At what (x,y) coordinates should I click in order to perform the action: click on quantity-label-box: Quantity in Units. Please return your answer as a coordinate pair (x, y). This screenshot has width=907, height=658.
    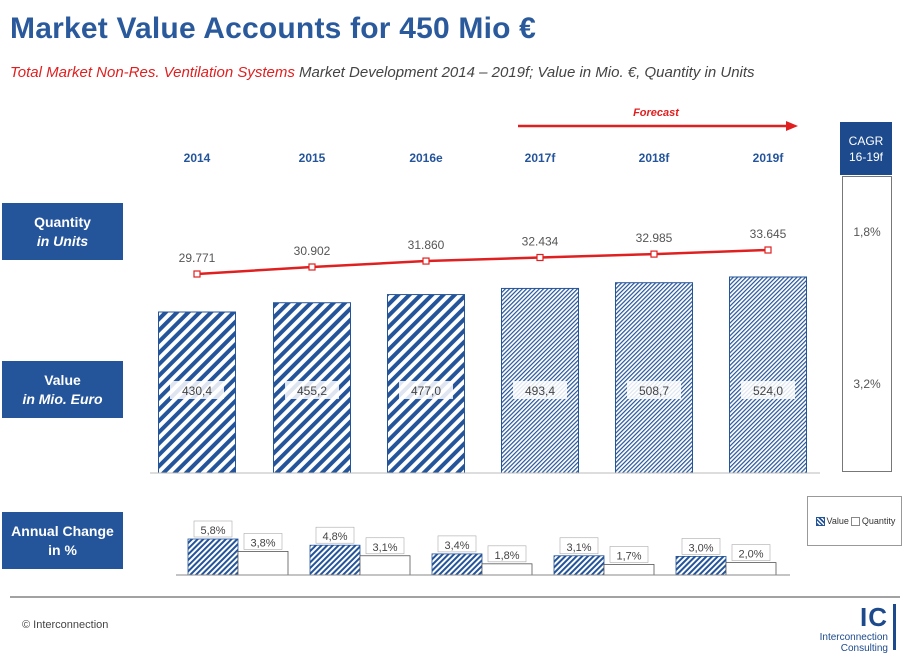
    Looking at the image, I should click on (62, 231).